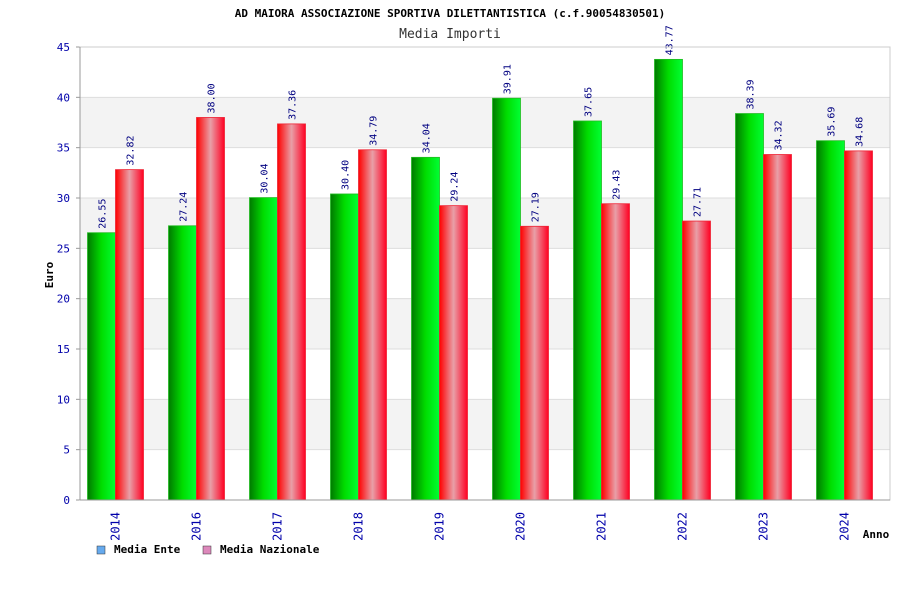  Describe the element at coordinates (534, 363) in the screenshot. I see `bar-media-nazionale-2020` at that location.